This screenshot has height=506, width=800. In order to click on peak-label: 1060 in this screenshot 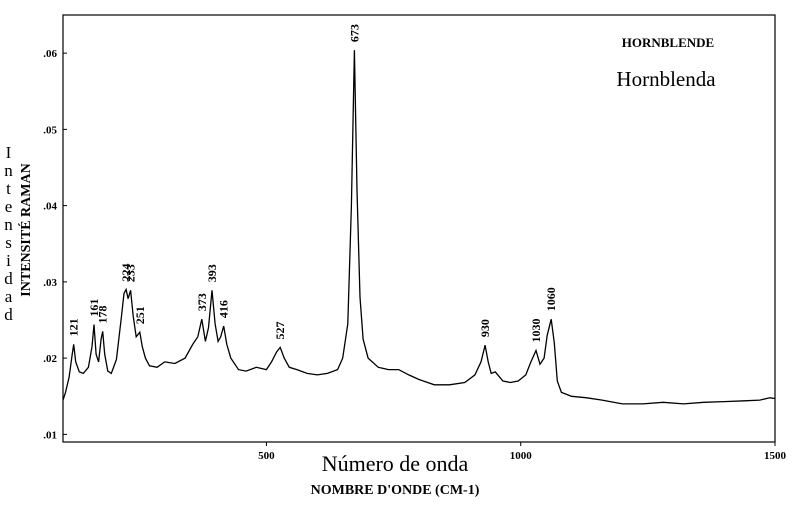, I will do `click(551, 299)`.